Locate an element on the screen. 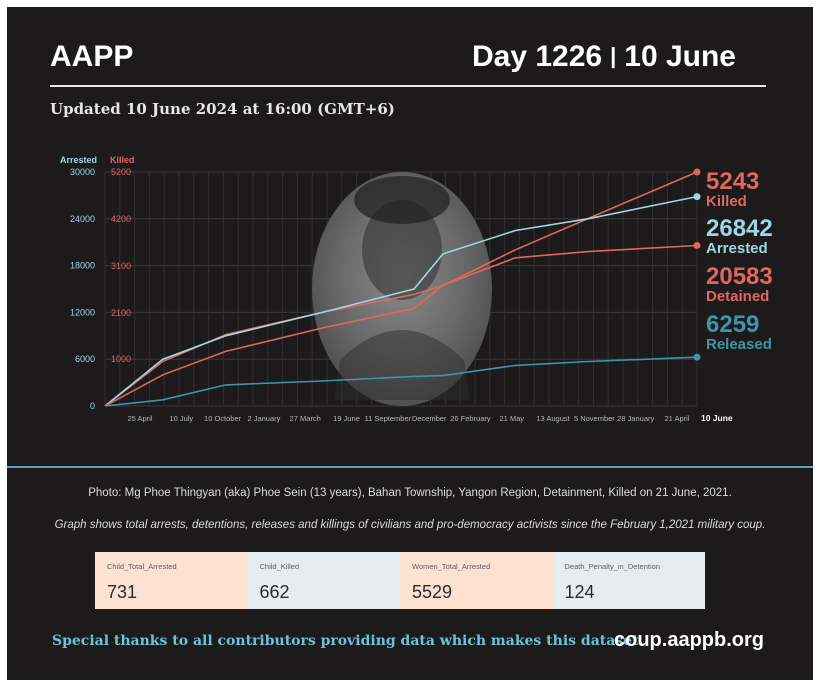 Image resolution: width=820 pixels, height=687 pixels. x-tick-label: 25 April is located at coordinates (139, 418).